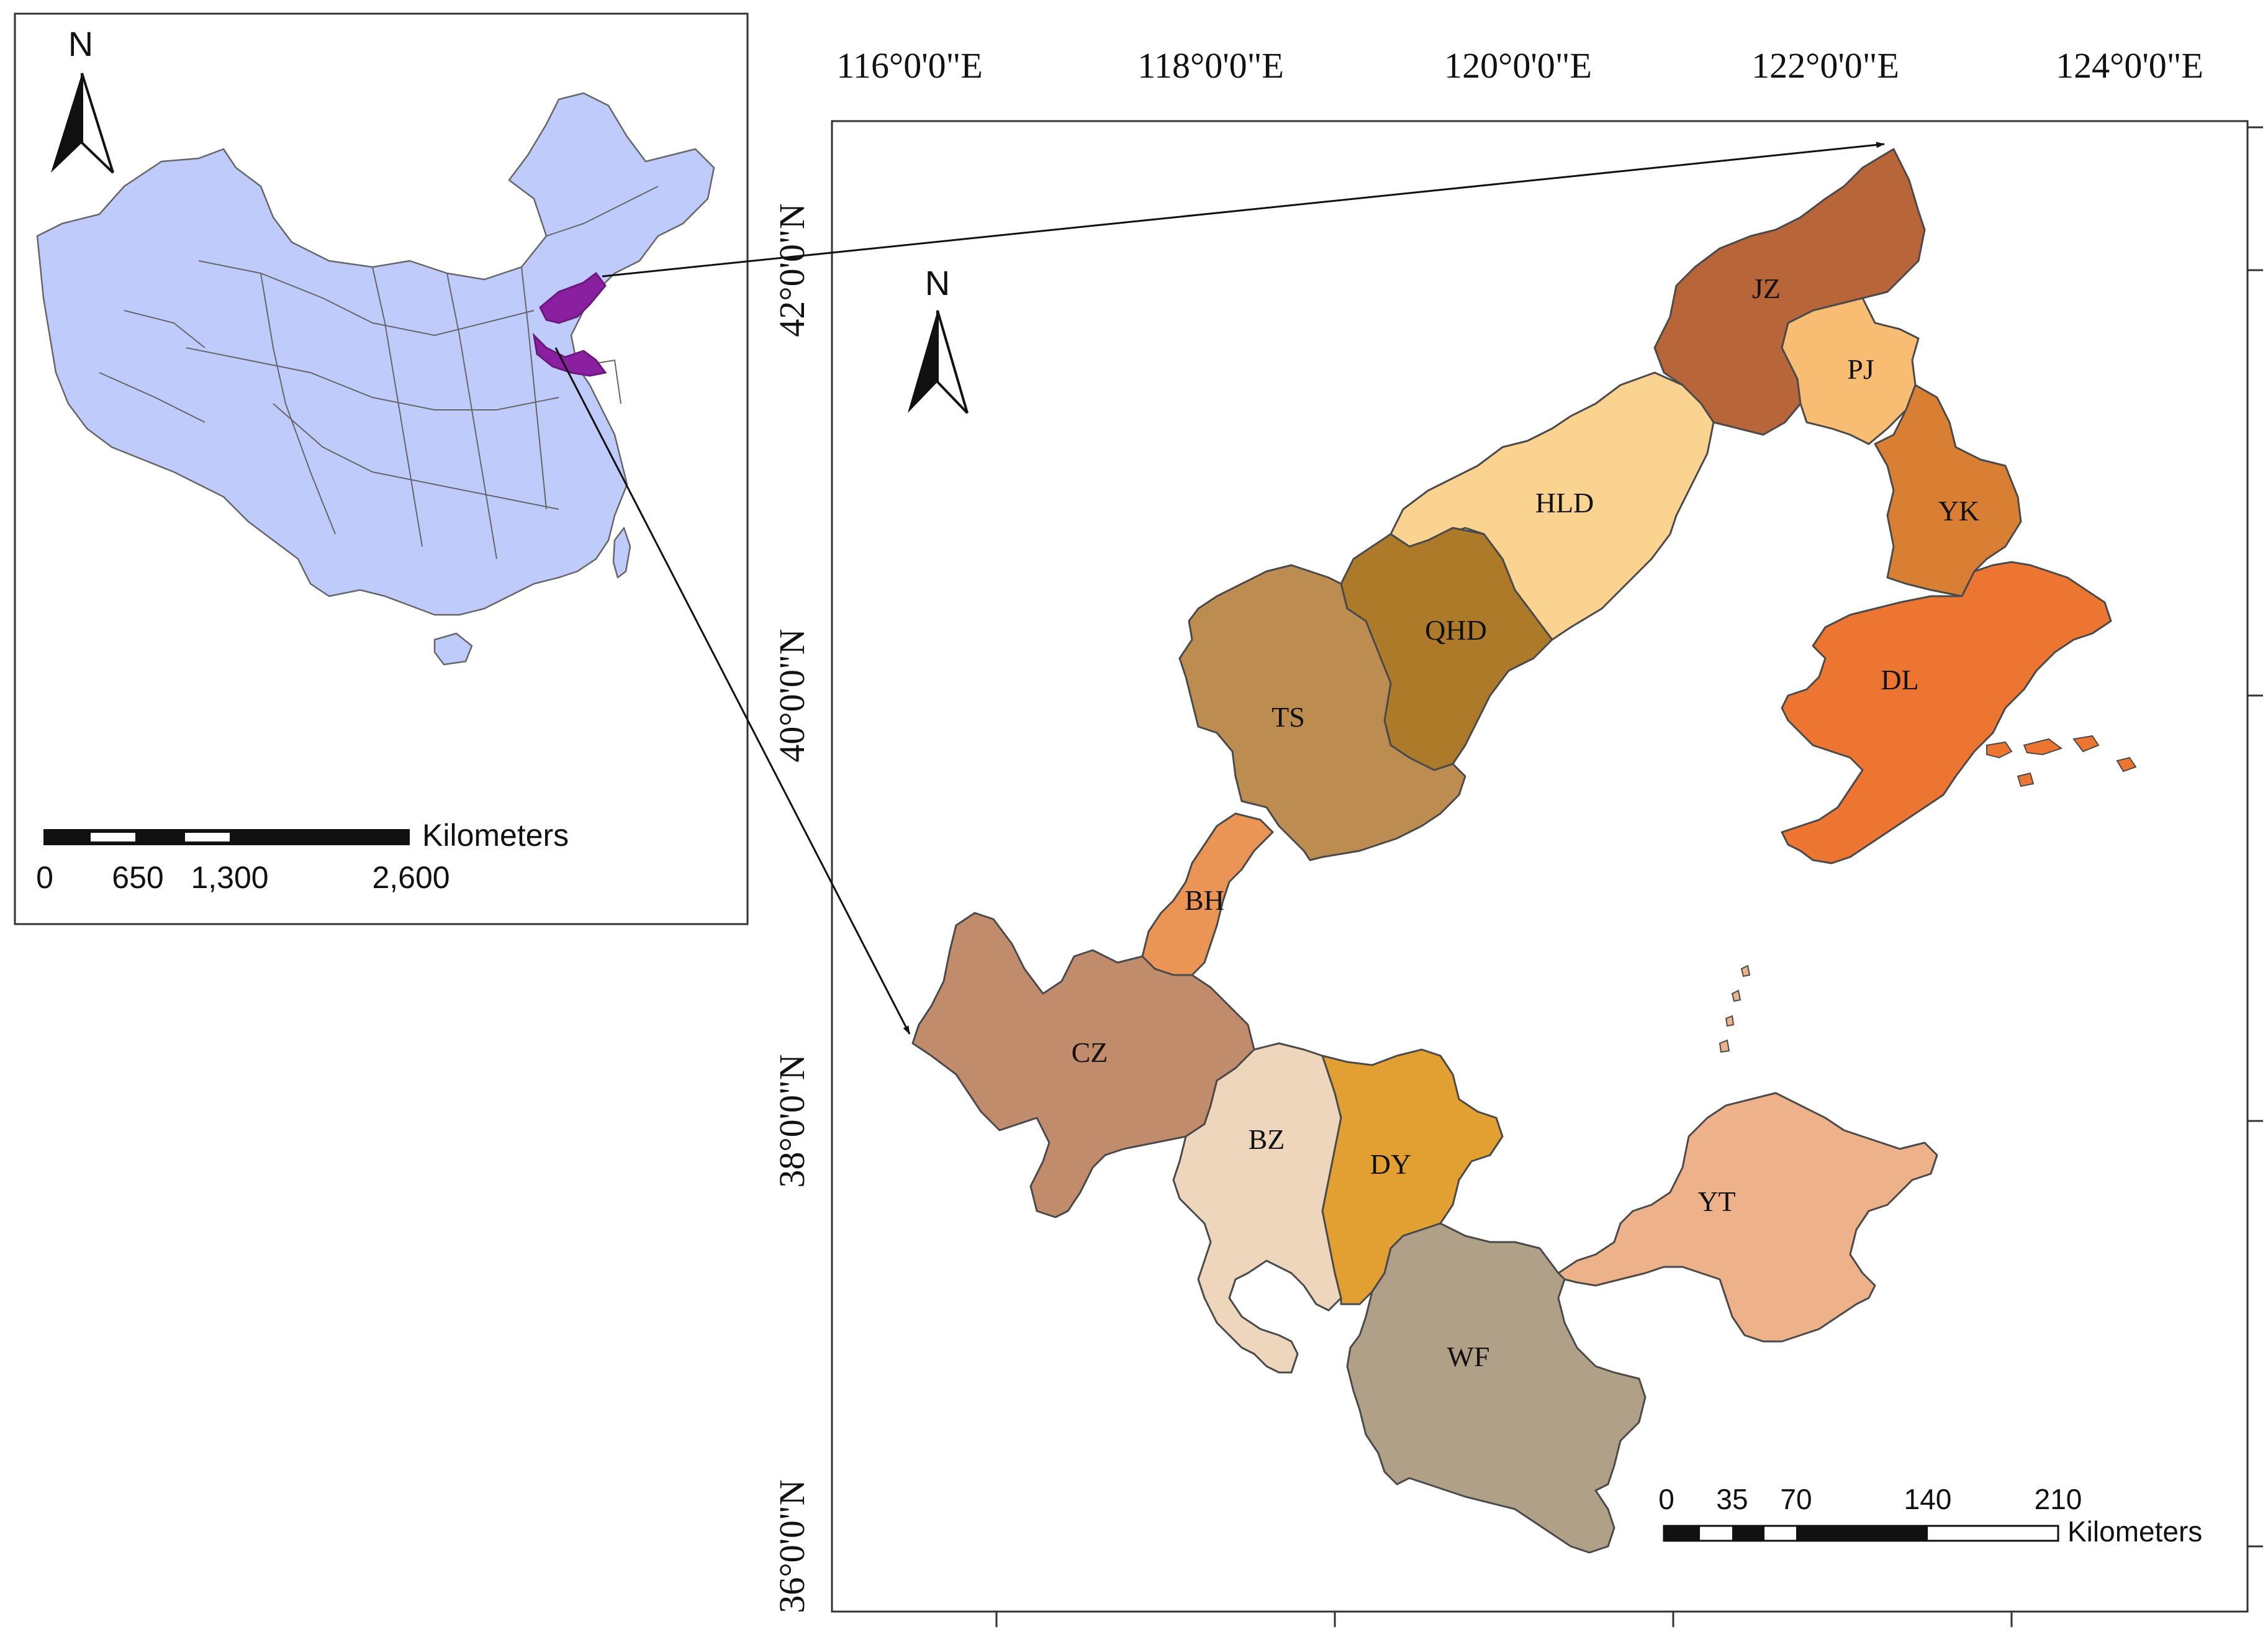 The image size is (2268, 1642). I want to click on lat-label-38: 38°0'0"N, so click(792, 1120).